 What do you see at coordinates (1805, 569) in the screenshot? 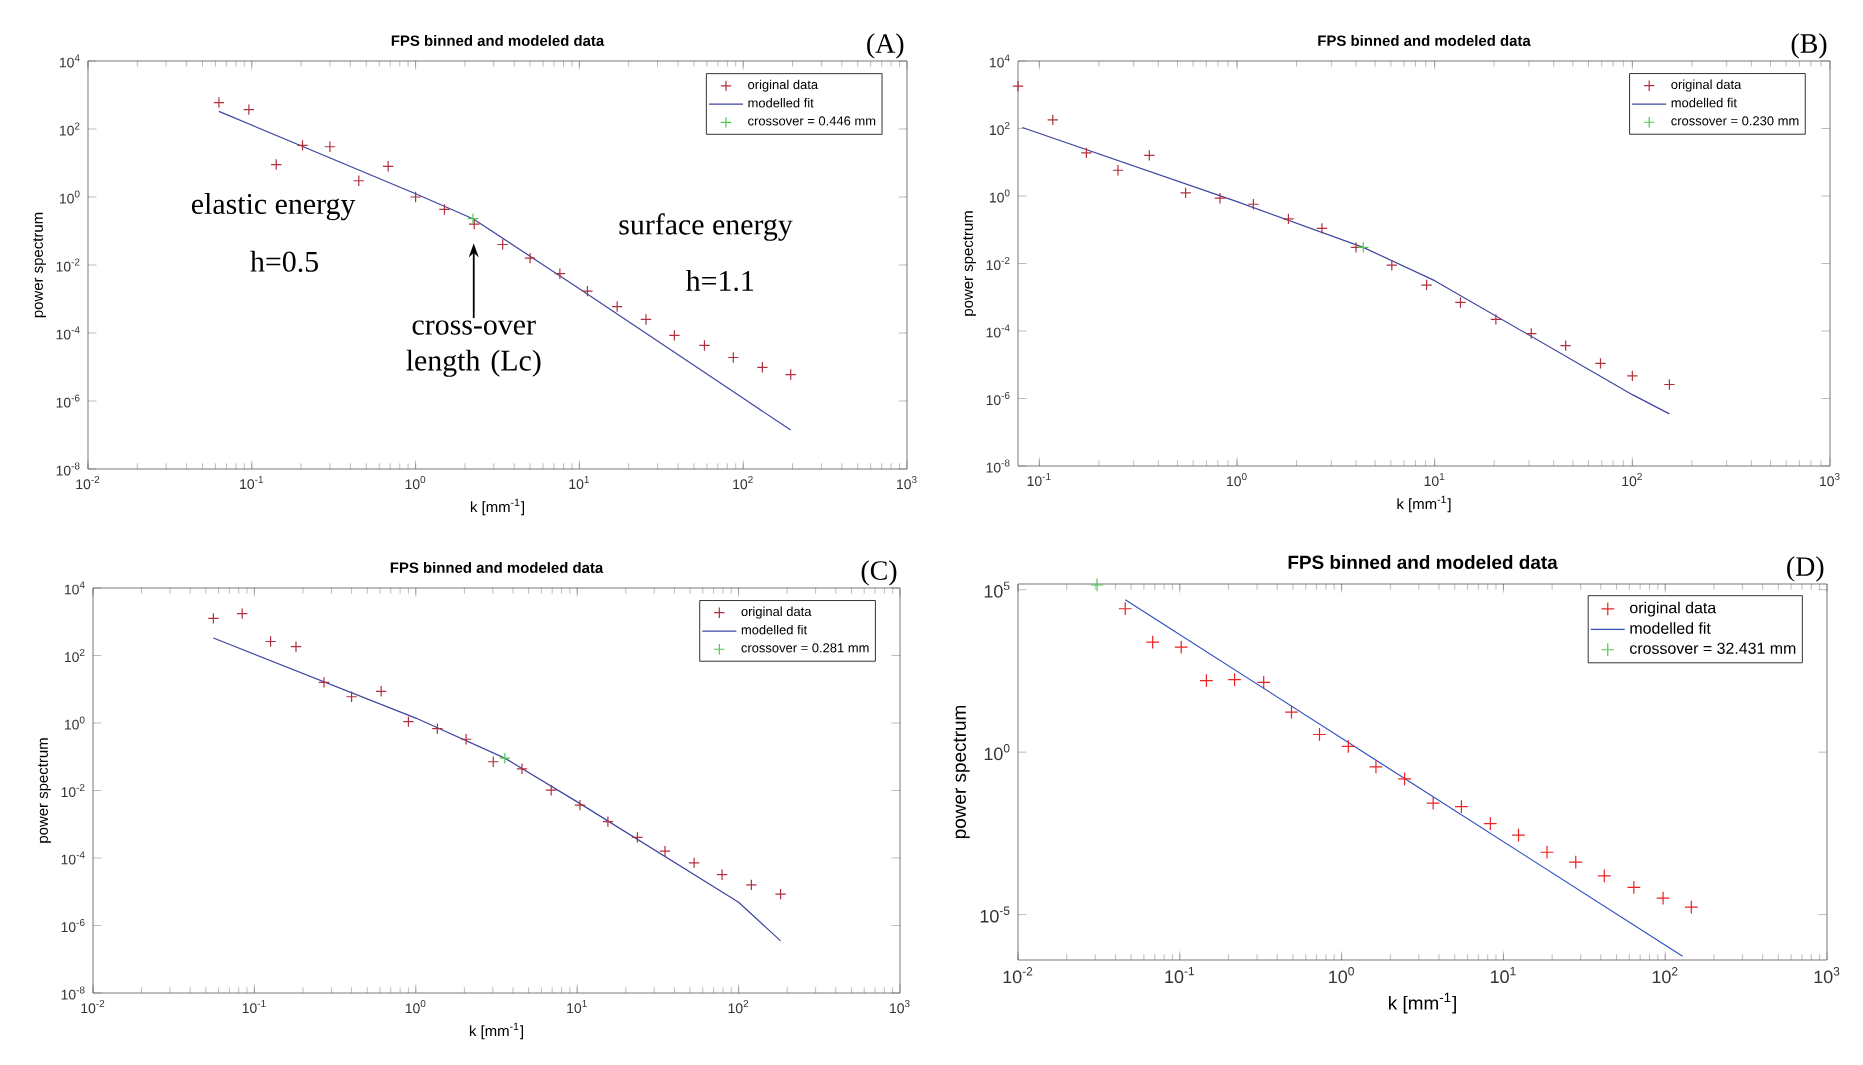
I see `text: (D)` at bounding box center [1805, 569].